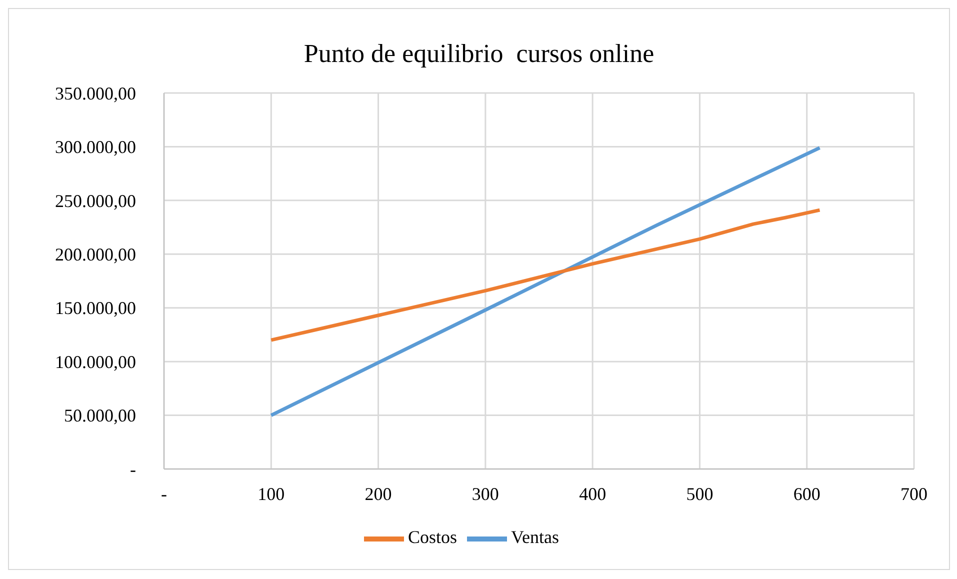  Describe the element at coordinates (592, 494) in the screenshot. I see `x-tick-label: 400` at that location.